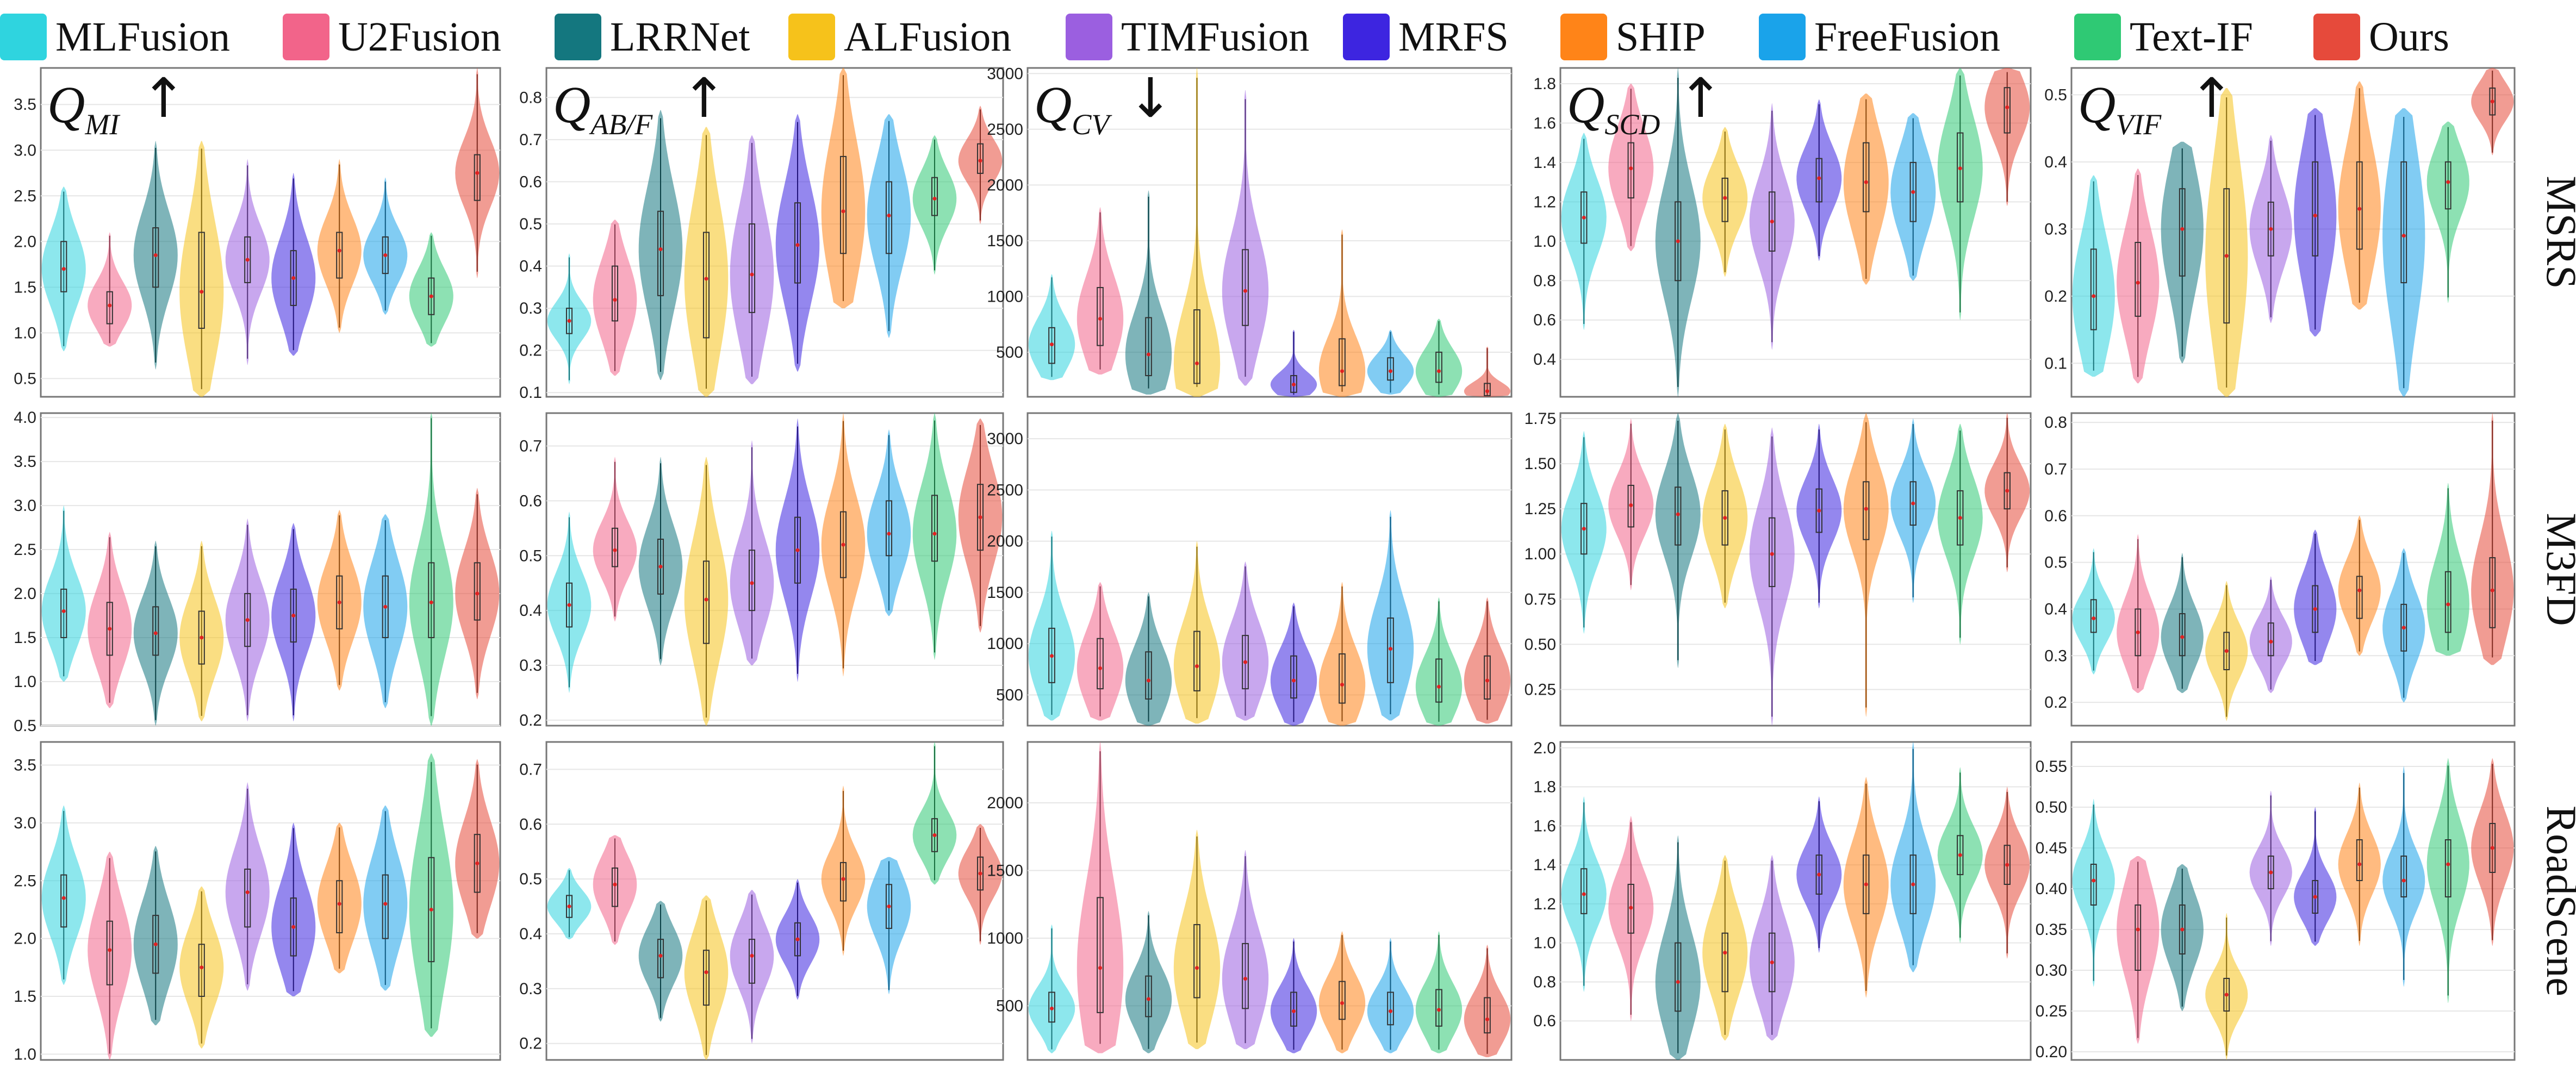 This screenshot has height=1067, width=2576. What do you see at coordinates (306, 37) in the screenshot?
I see `legend-swatch` at bounding box center [306, 37].